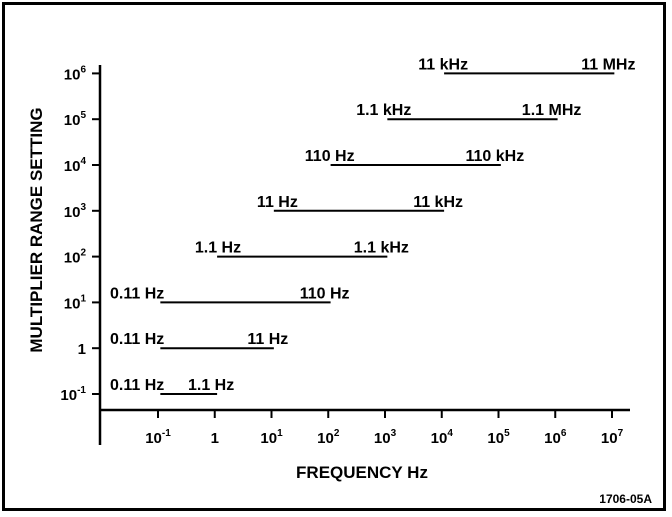 The image size is (672, 517). What do you see at coordinates (73, 394) in the screenshot?
I see `y-tick-label: 10⁻¹` at bounding box center [73, 394].